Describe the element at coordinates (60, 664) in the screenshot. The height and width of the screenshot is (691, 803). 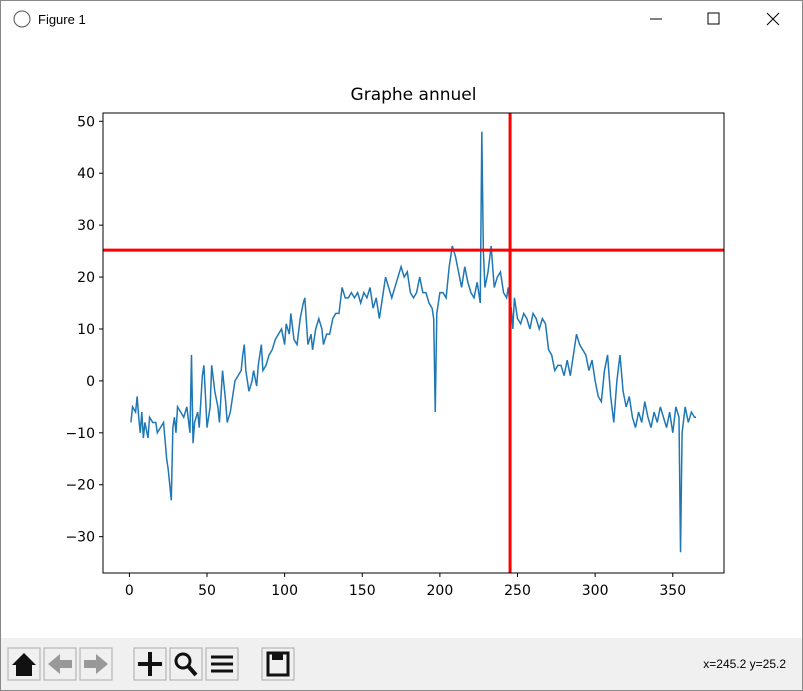
I see `back-button` at that location.